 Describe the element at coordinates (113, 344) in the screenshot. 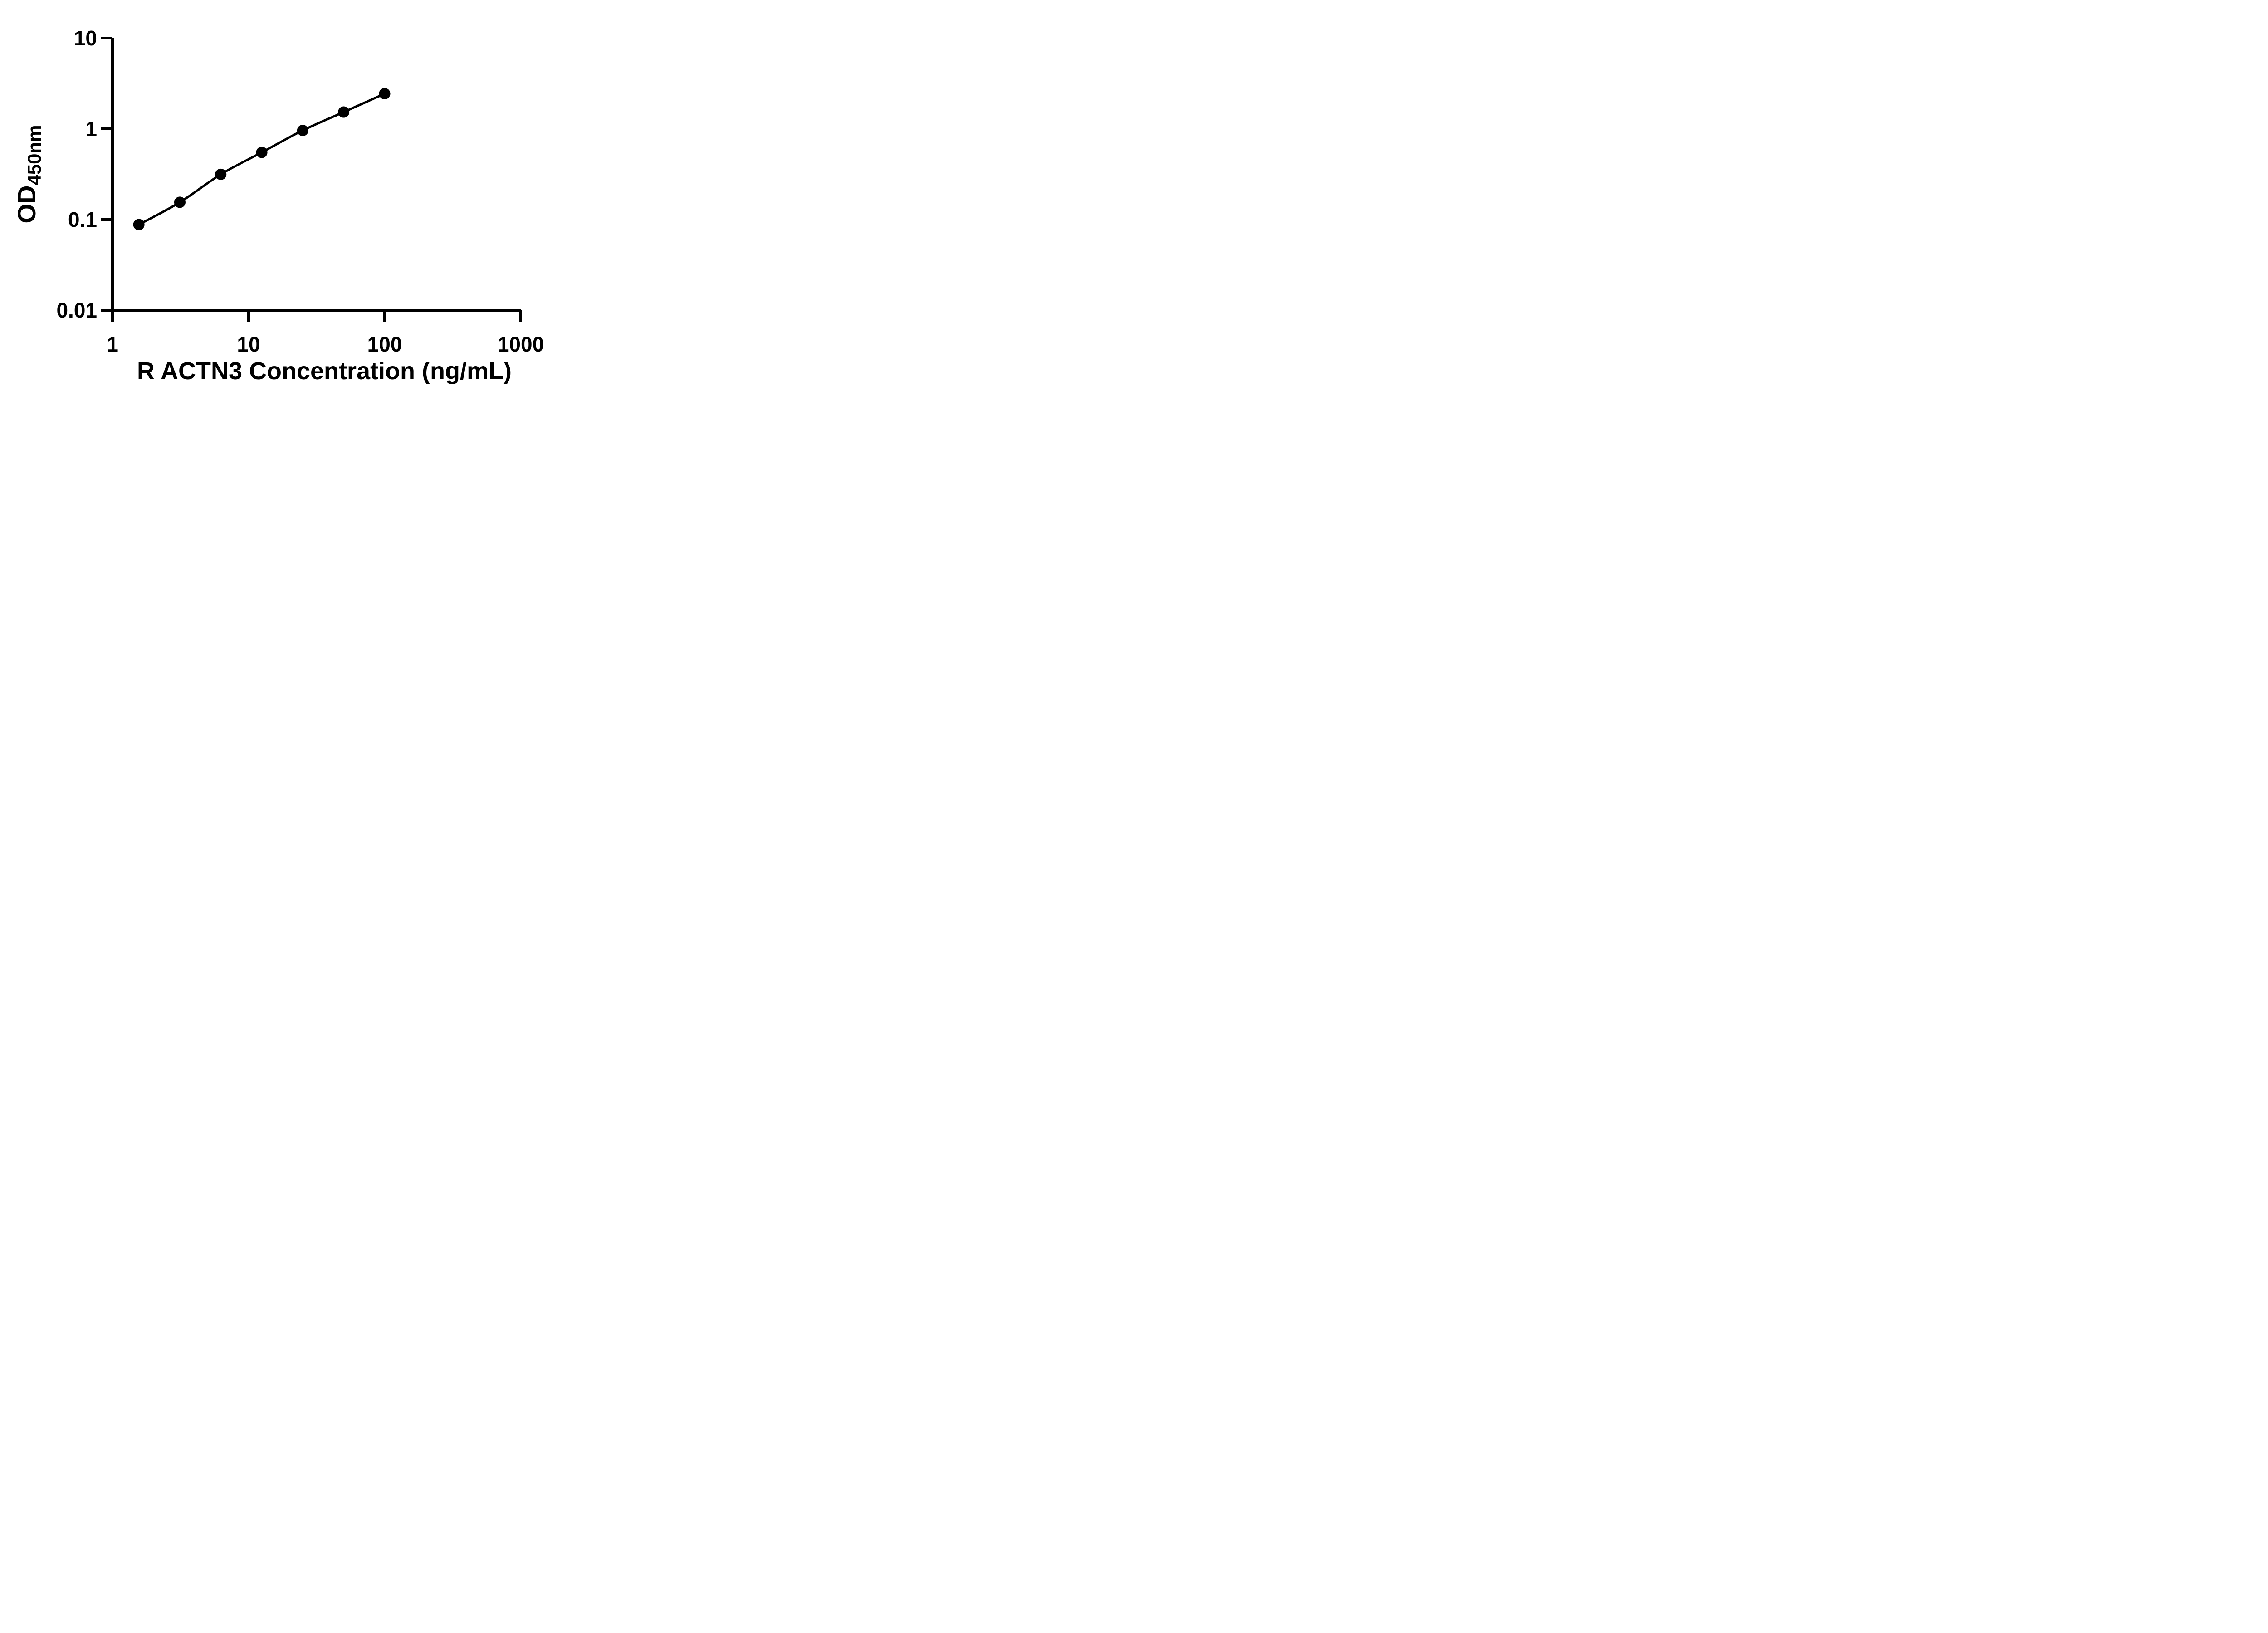

I see `x-tick-label-1: 1` at that location.